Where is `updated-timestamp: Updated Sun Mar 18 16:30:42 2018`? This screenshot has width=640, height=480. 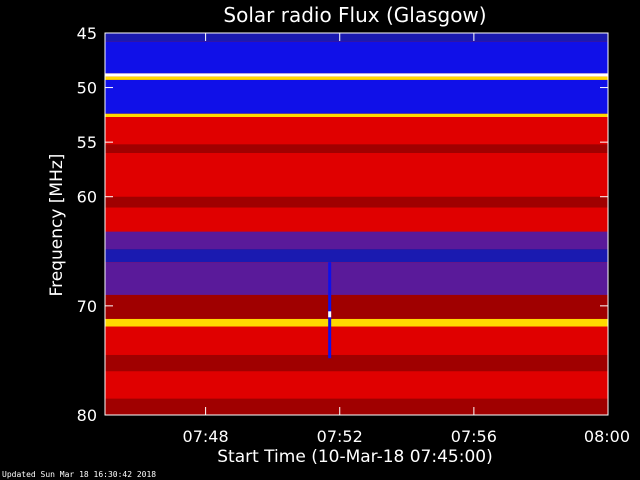 updated-timestamp: Updated Sun Mar 18 16:30:42 2018 is located at coordinates (79, 474).